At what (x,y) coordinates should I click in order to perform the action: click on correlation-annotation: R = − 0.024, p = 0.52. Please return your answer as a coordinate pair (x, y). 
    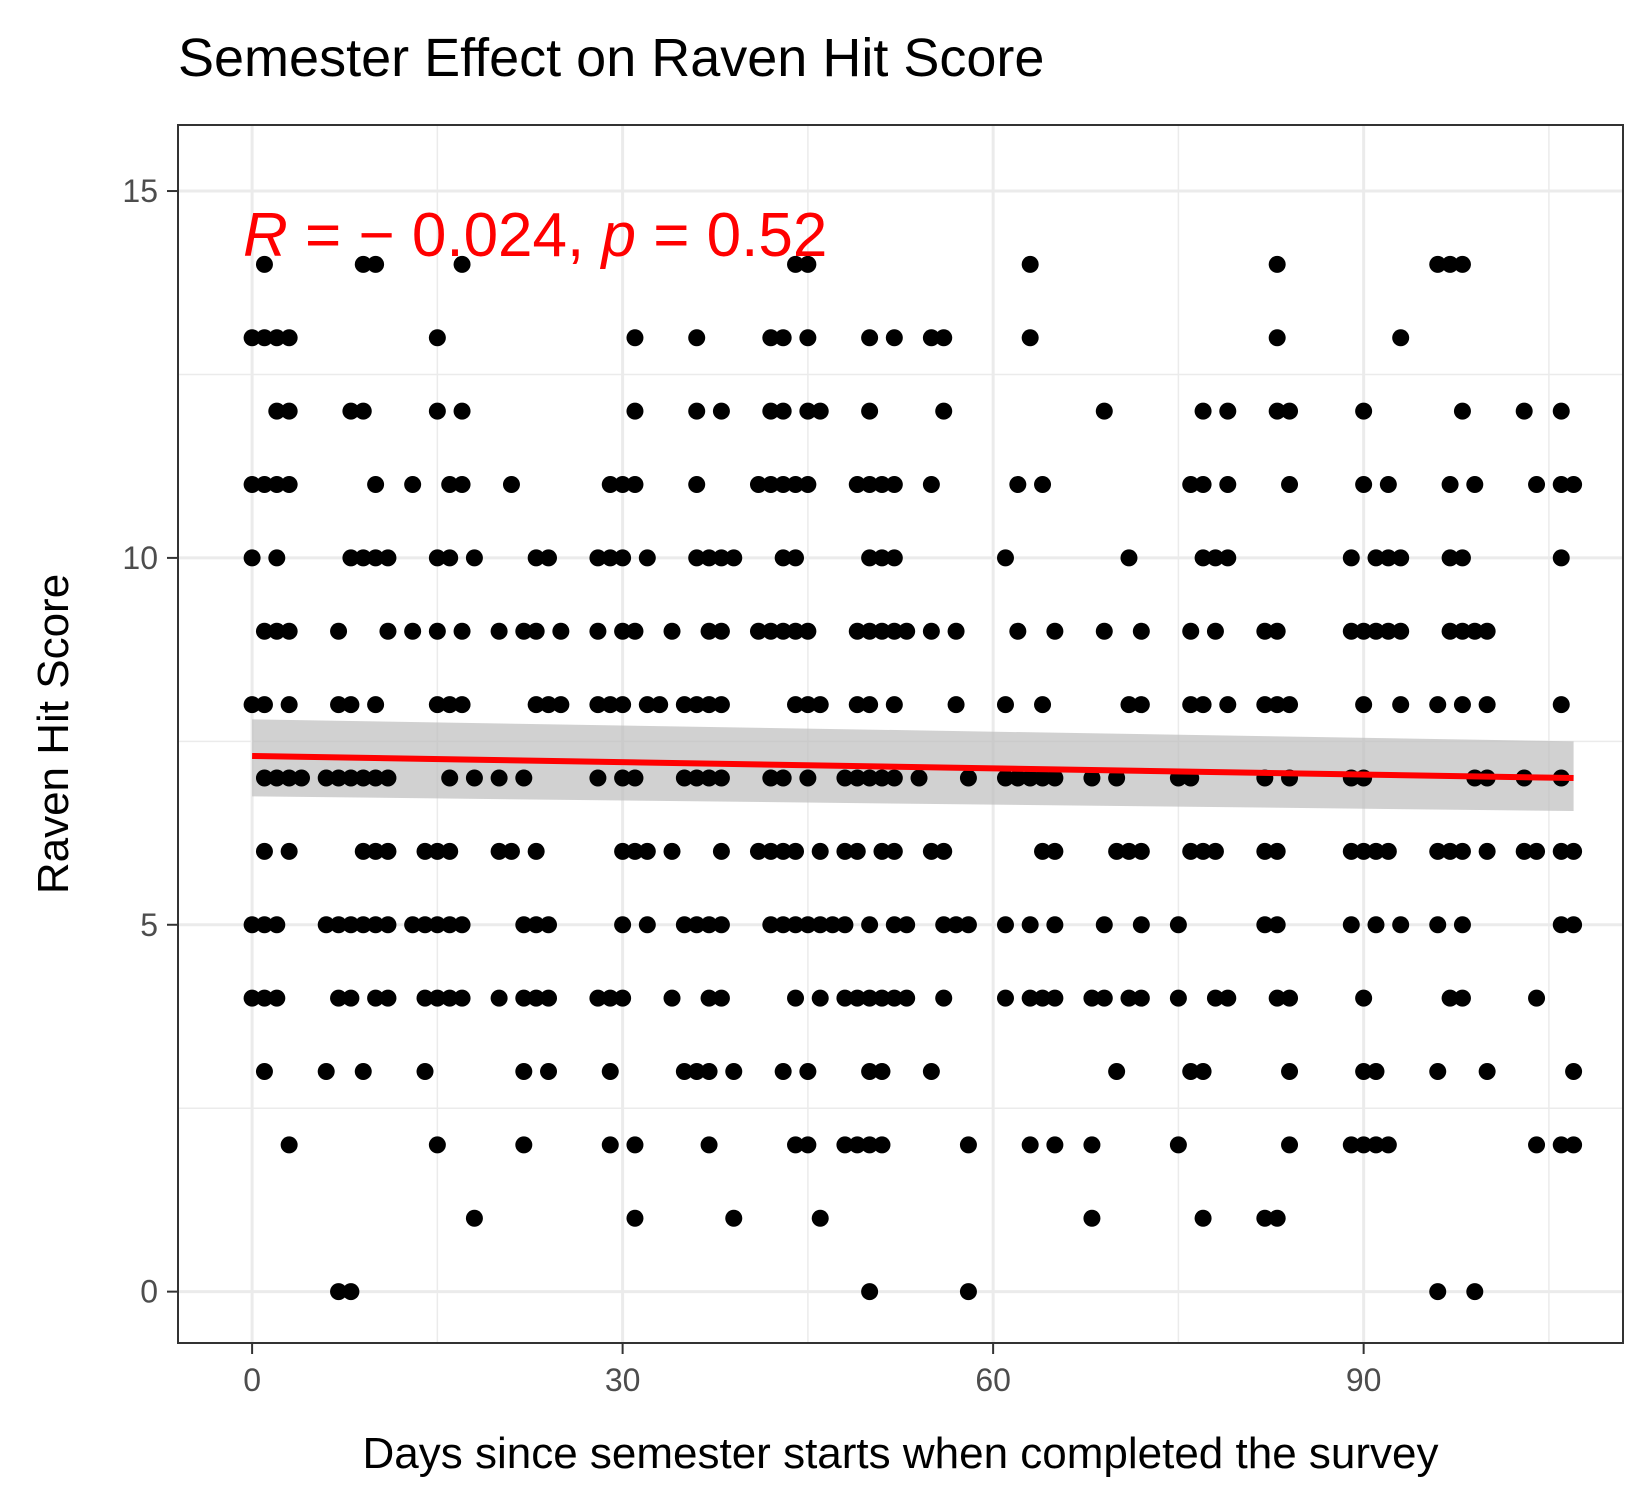
    Looking at the image, I should click on (535, 235).